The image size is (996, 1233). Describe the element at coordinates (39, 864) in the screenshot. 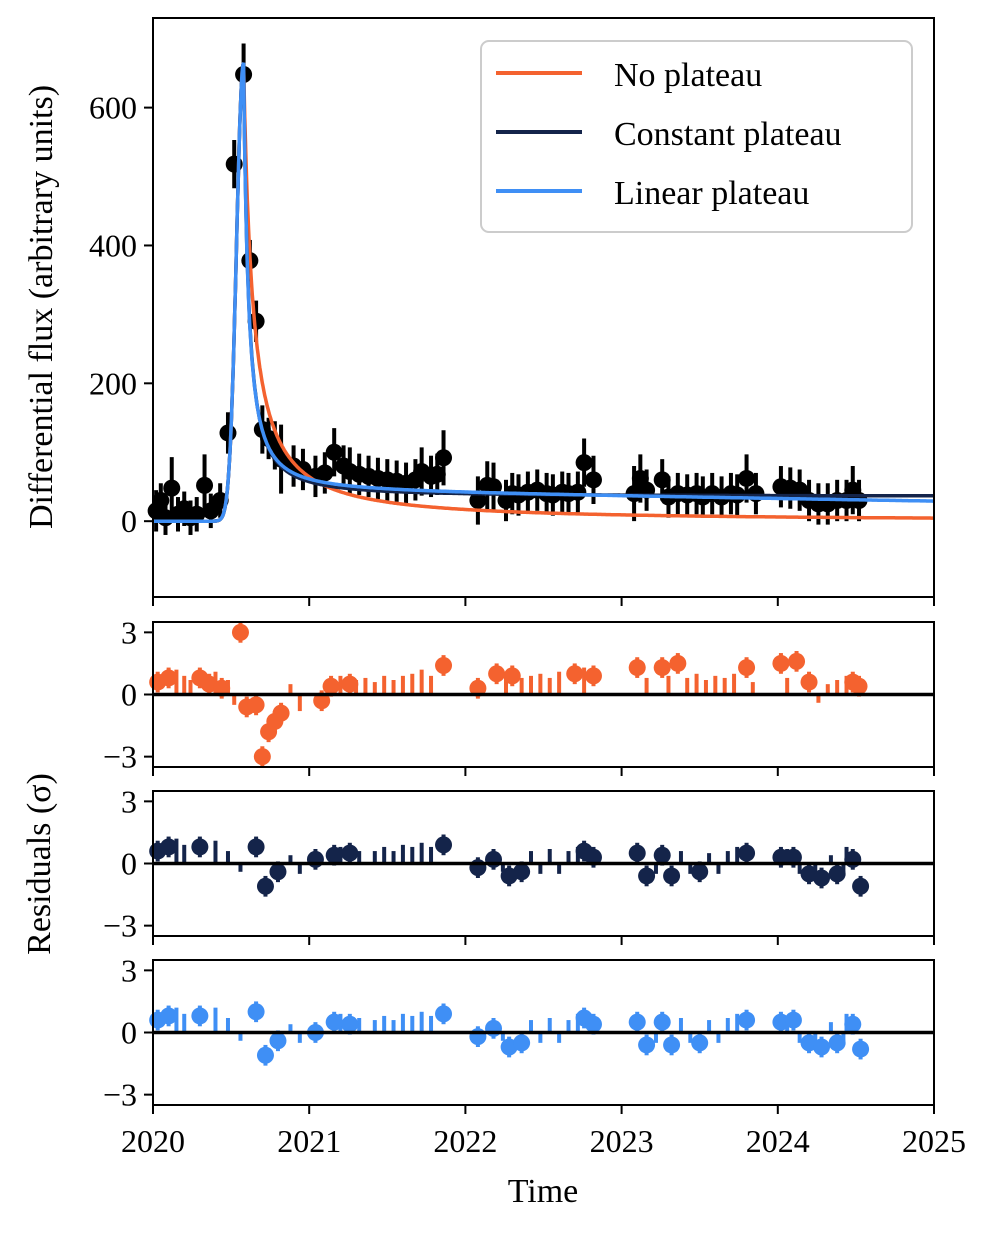

I see `residuals-y-axis-label: Residuals (σ)` at that location.